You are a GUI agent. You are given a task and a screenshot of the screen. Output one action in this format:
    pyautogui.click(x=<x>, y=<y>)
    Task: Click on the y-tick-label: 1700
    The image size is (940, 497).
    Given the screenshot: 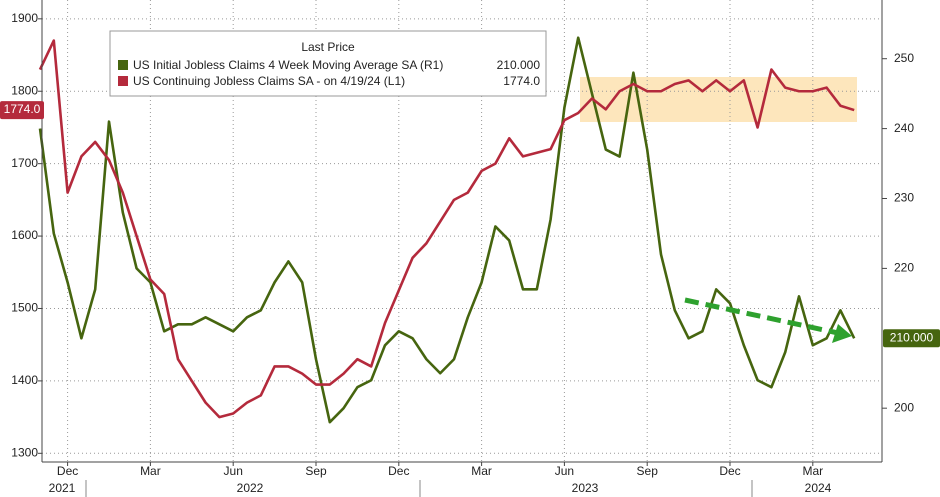 What is the action you would take?
    pyautogui.click(x=24, y=163)
    